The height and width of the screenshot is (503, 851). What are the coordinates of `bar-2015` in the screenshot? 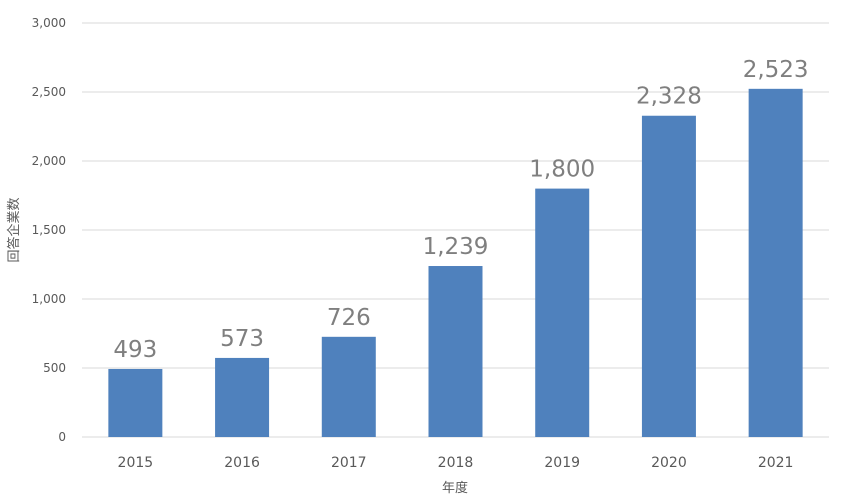 It's located at (135, 402).